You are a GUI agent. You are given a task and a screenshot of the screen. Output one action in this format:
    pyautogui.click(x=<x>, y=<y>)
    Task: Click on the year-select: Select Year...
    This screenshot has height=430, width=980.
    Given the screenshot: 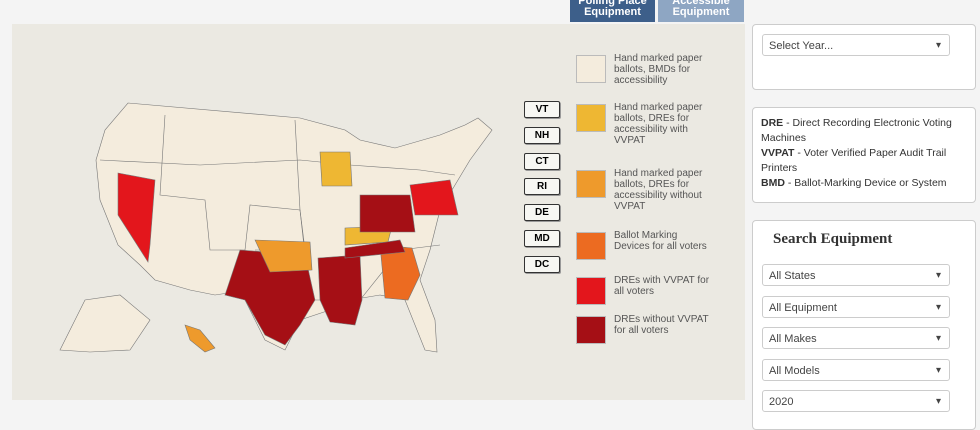 What is the action you would take?
    pyautogui.click(x=856, y=45)
    